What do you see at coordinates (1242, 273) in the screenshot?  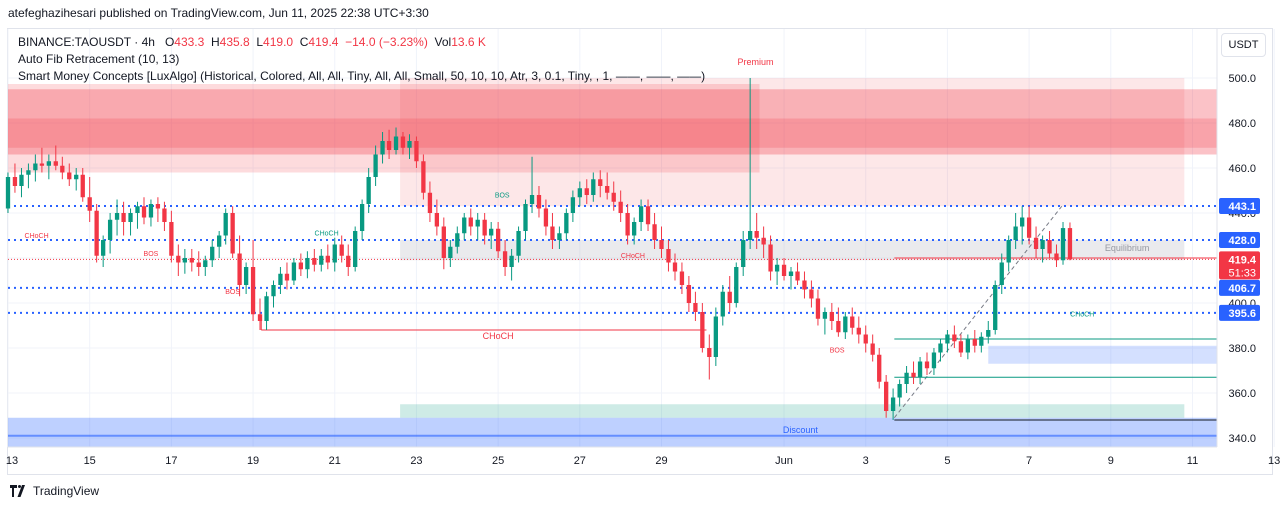 I see `bar-countdown: 51:33` at bounding box center [1242, 273].